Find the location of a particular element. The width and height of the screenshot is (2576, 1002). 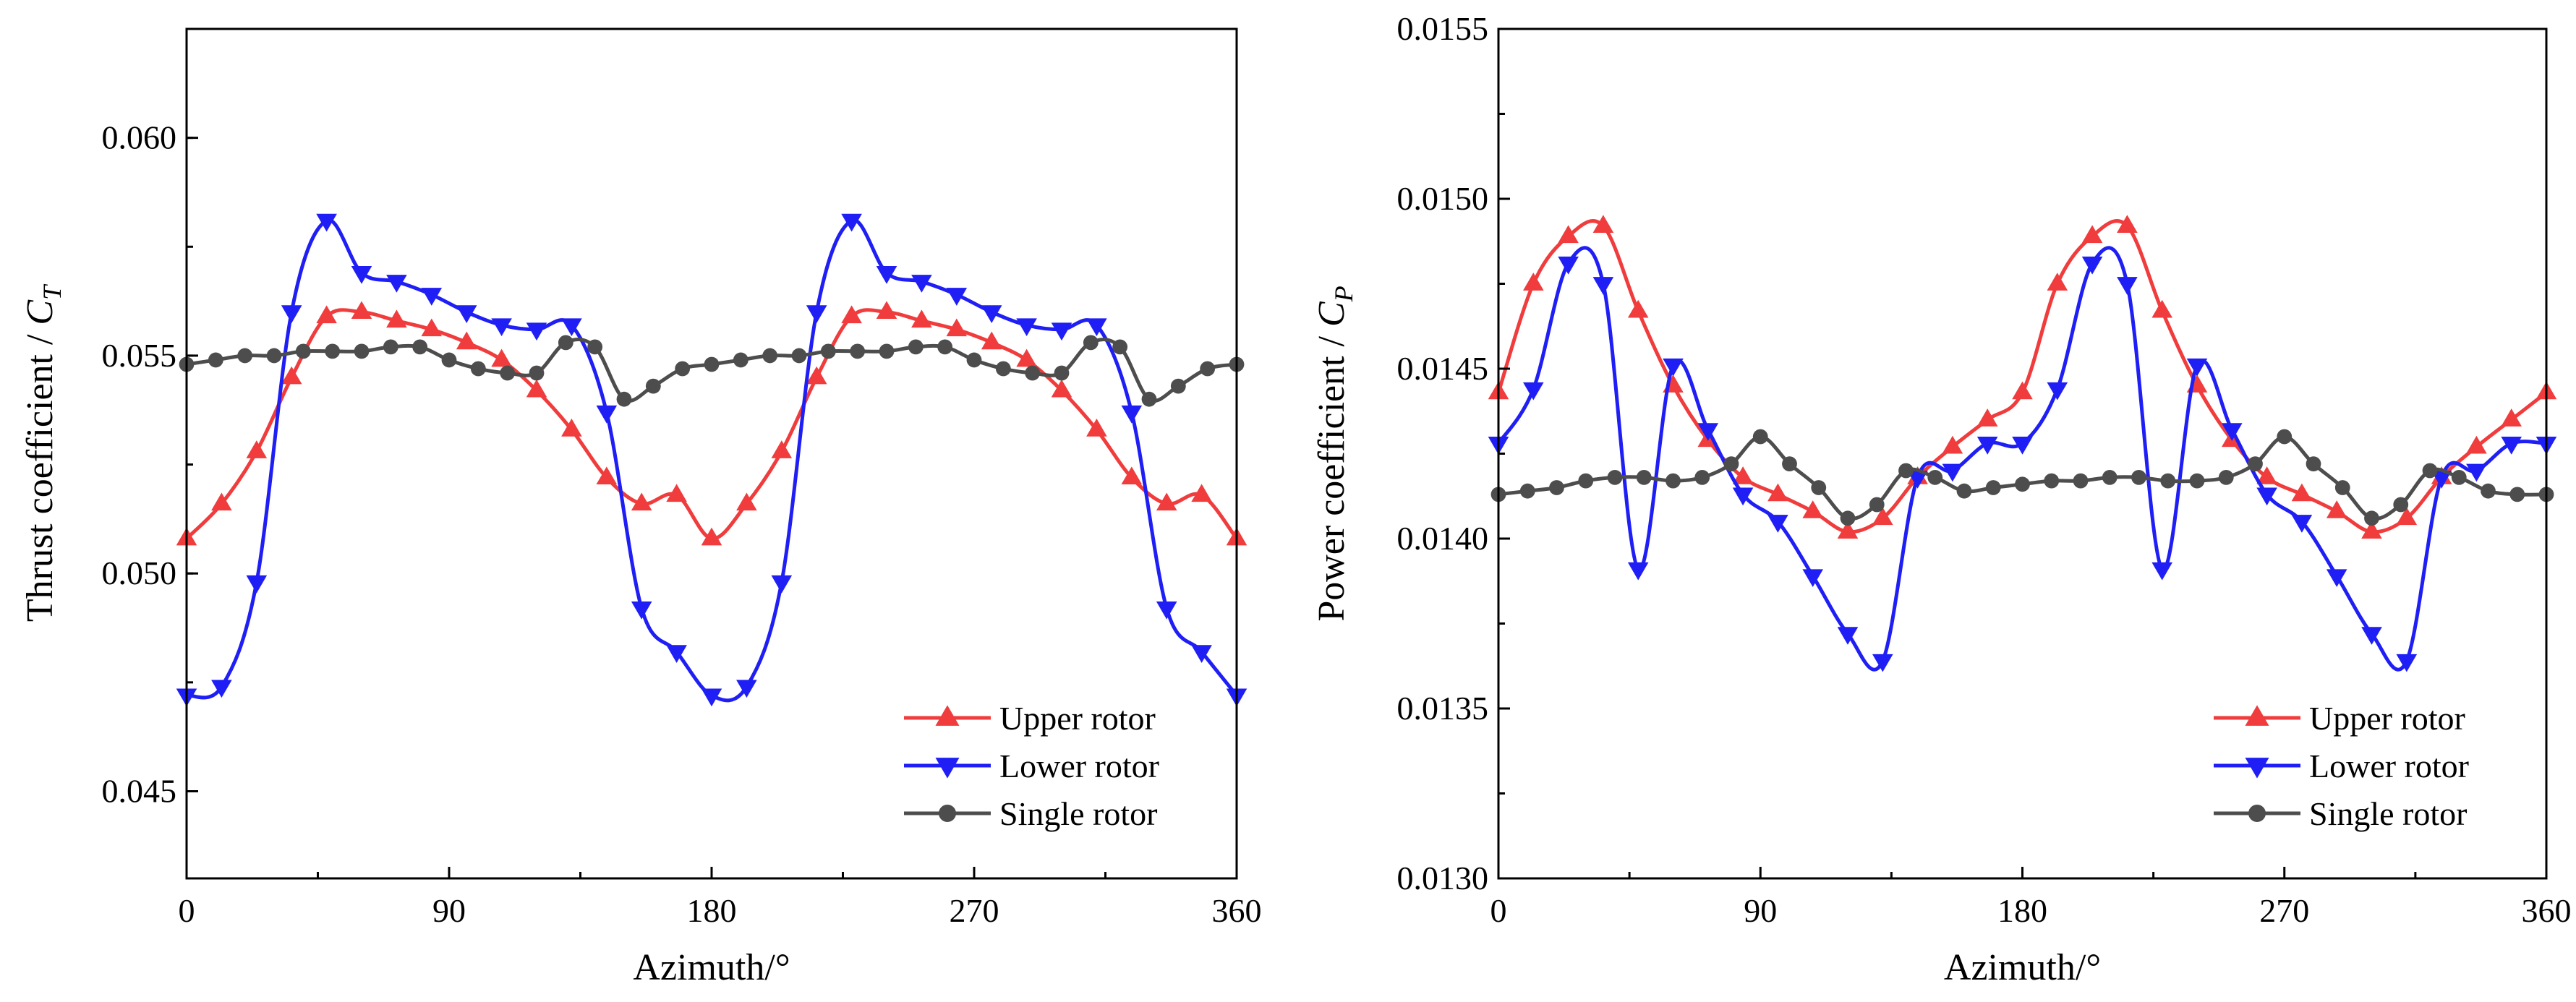

legend-label: Upper rotor is located at coordinates (1077, 718).